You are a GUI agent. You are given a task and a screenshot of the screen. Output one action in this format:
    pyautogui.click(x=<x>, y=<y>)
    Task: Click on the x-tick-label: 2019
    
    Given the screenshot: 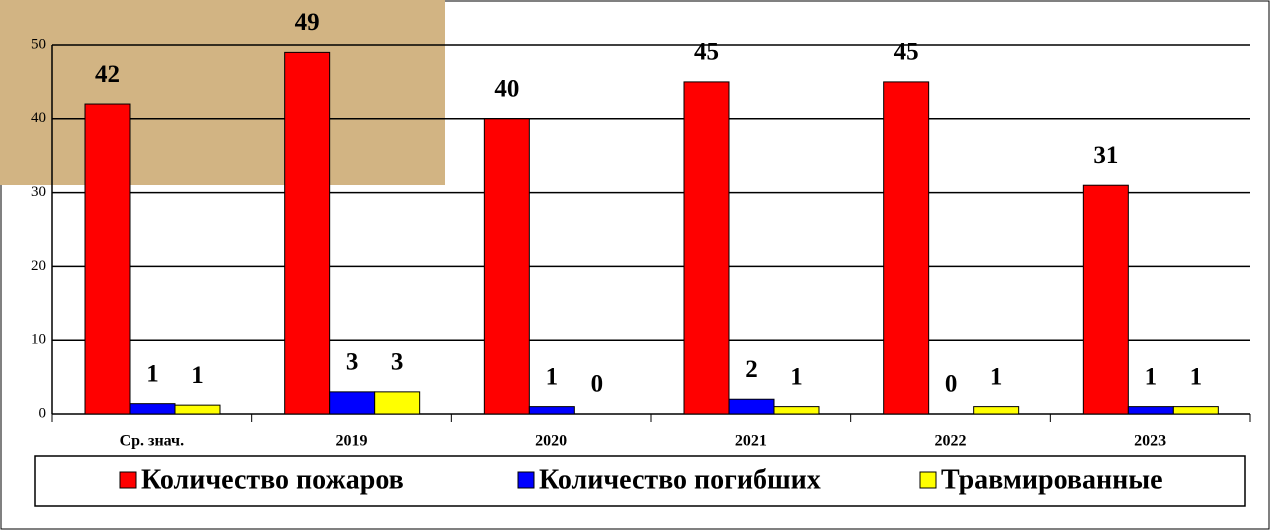 What is the action you would take?
    pyautogui.click(x=352, y=441)
    